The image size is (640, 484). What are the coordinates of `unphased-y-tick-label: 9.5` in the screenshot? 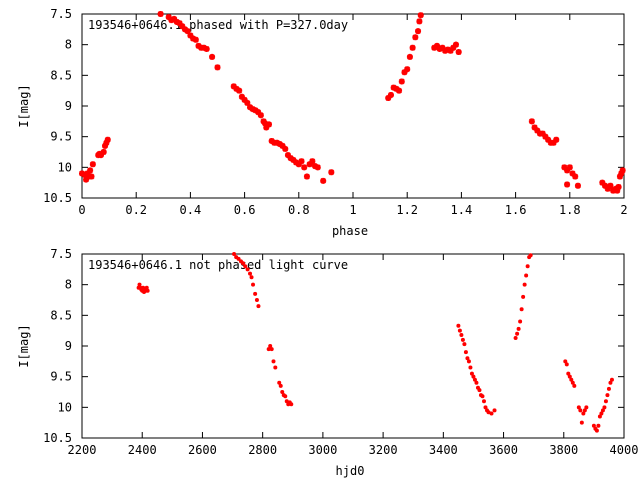 It's located at (61, 377).